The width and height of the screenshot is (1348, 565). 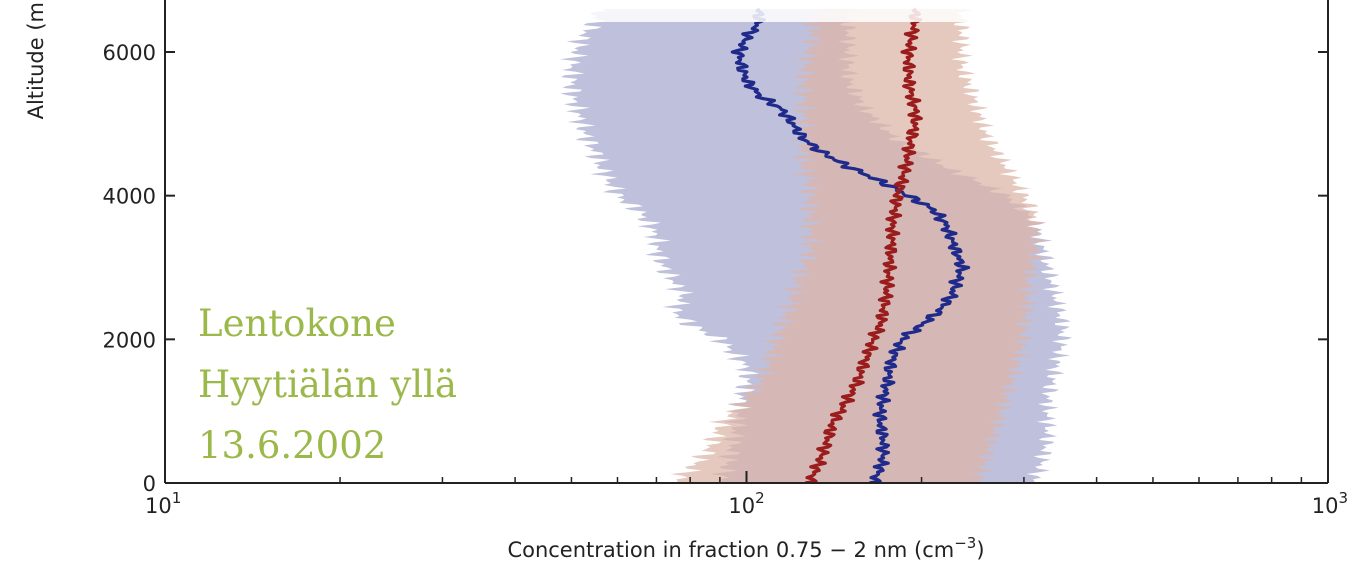 I want to click on top-fade-overlay, so click(x=746, y=11).